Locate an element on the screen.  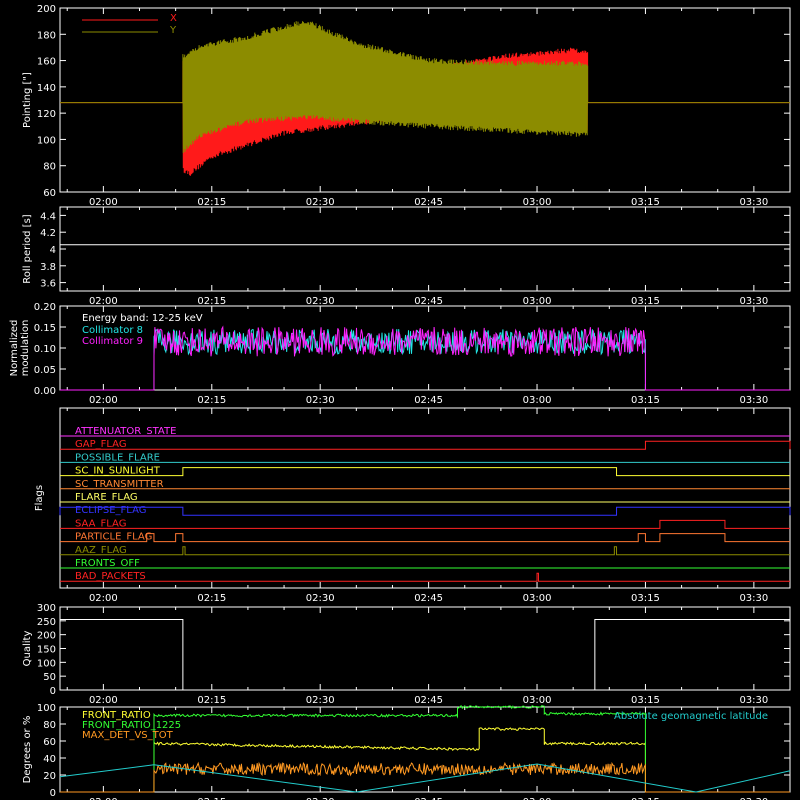
legend-label: X is located at coordinates (173, 18).